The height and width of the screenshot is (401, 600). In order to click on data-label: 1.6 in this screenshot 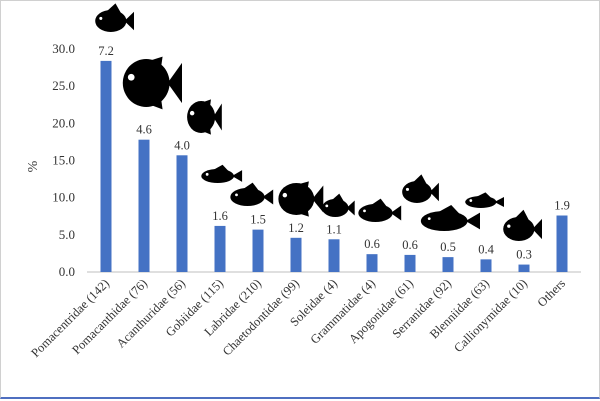, I will do `click(220, 216)`.